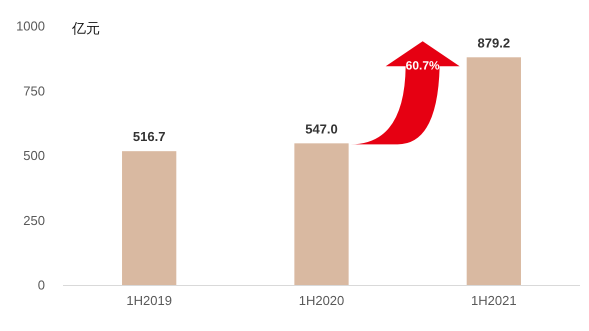  What do you see at coordinates (149, 136) in the screenshot?
I see `data-label: 516.7` at bounding box center [149, 136].